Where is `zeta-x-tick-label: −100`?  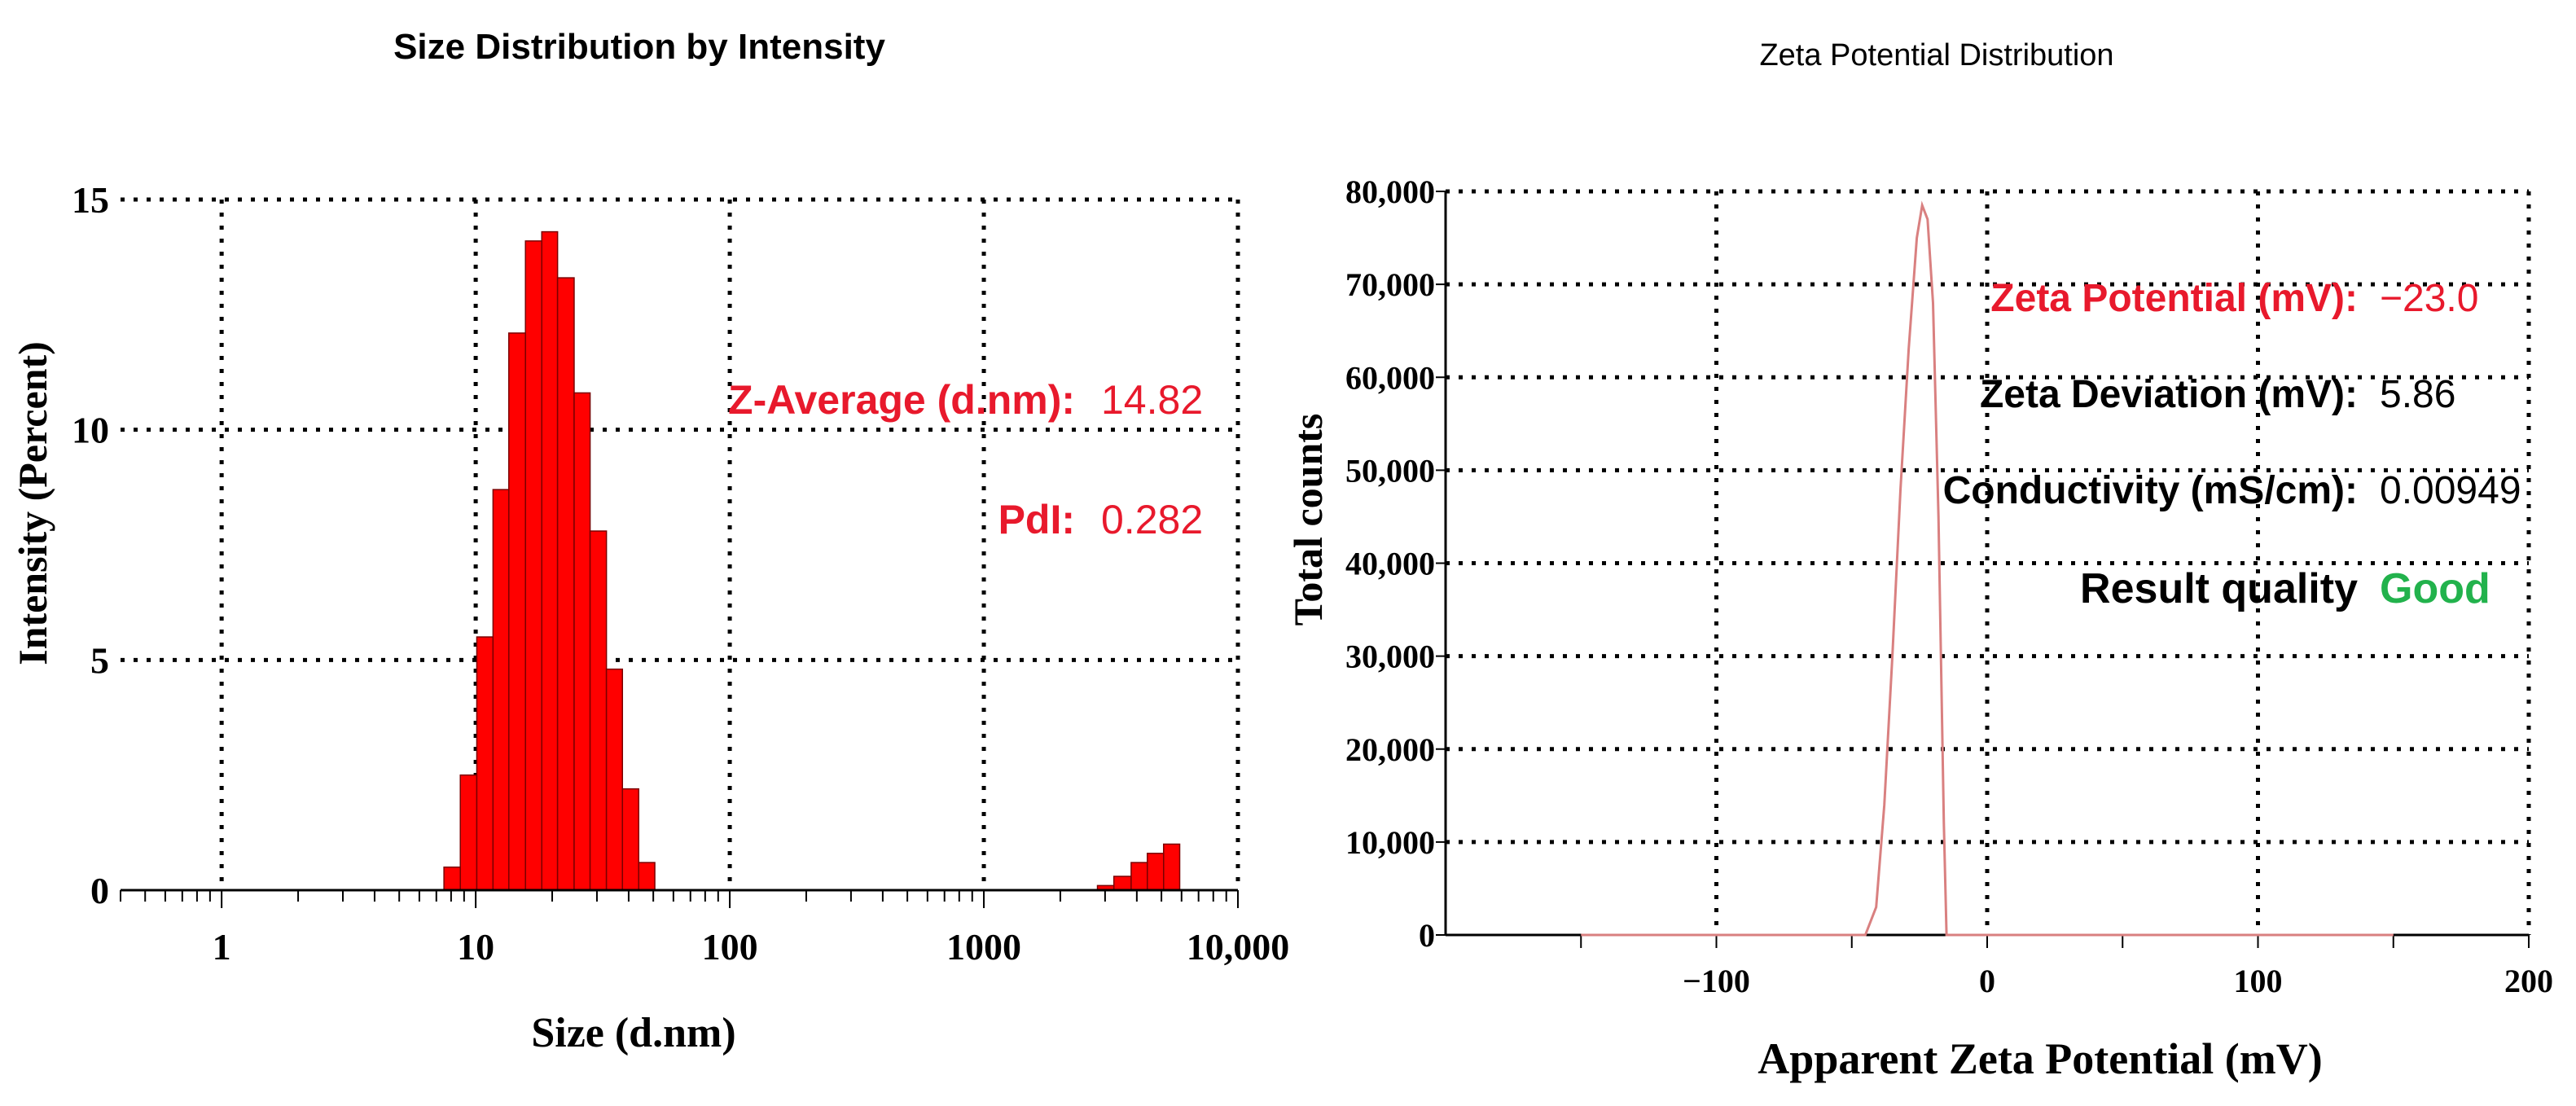
zeta-x-tick-label: −100 is located at coordinates (1716, 981).